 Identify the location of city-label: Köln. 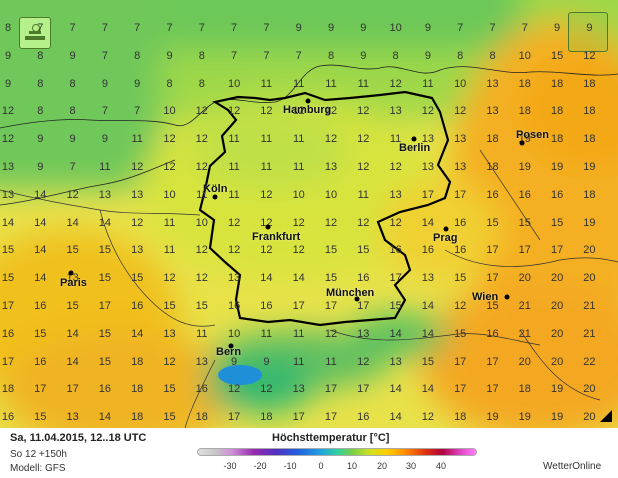
(215, 189).